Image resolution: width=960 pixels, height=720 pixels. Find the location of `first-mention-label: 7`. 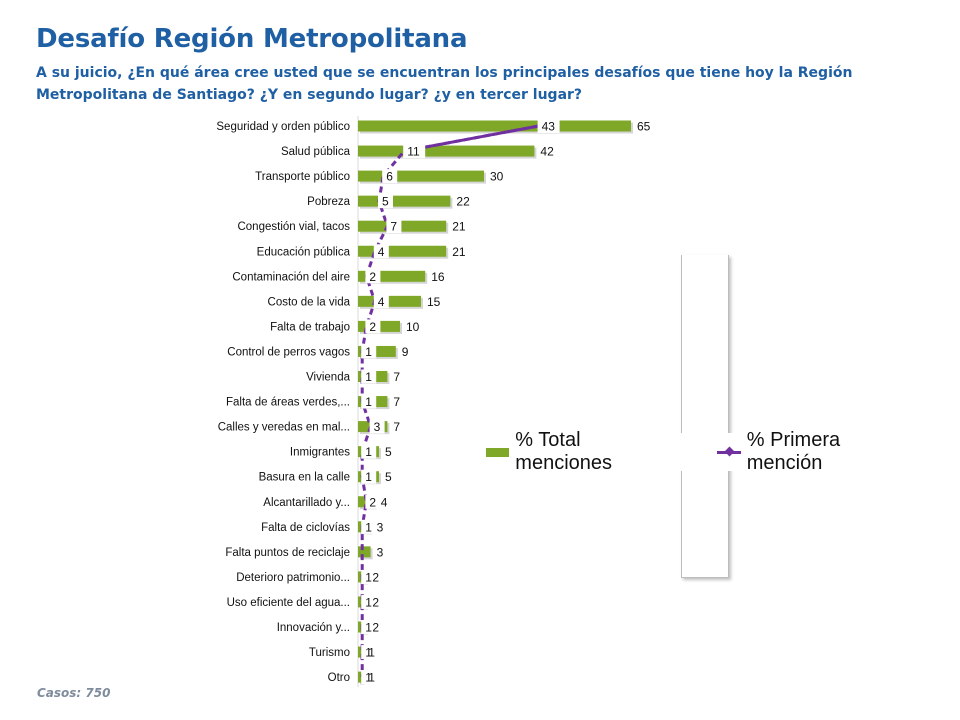

first-mention-label: 7 is located at coordinates (393, 227).